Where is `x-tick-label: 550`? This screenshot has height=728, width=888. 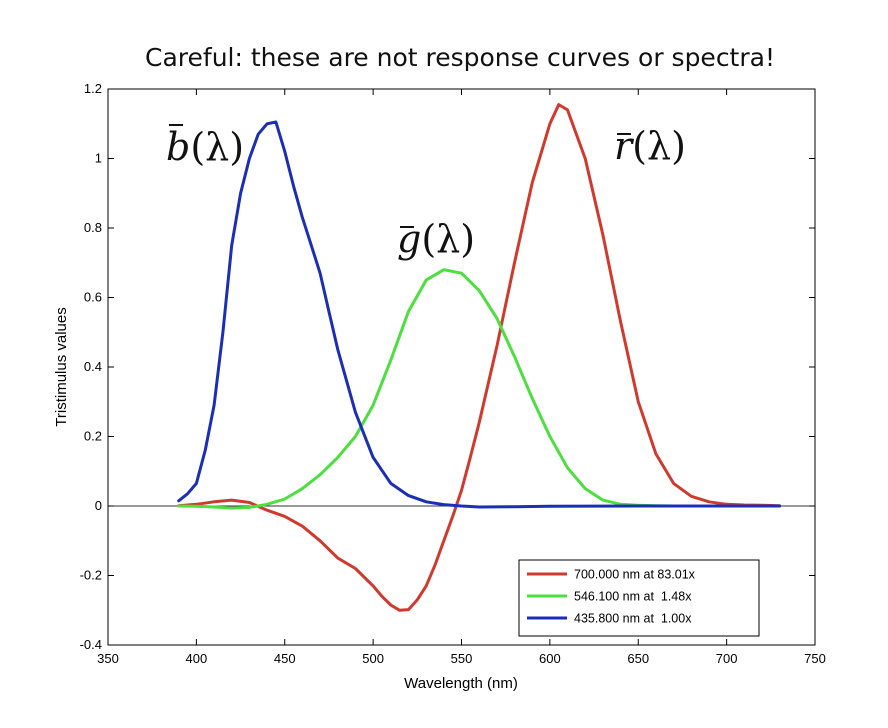 x-tick-label: 550 is located at coordinates (462, 658).